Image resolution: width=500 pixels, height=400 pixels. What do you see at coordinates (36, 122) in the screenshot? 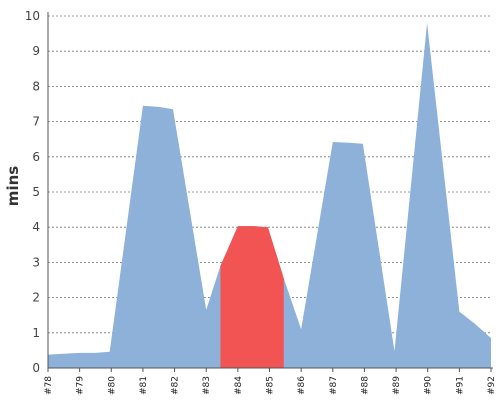
I see `y-tick-label: 7` at bounding box center [36, 122].